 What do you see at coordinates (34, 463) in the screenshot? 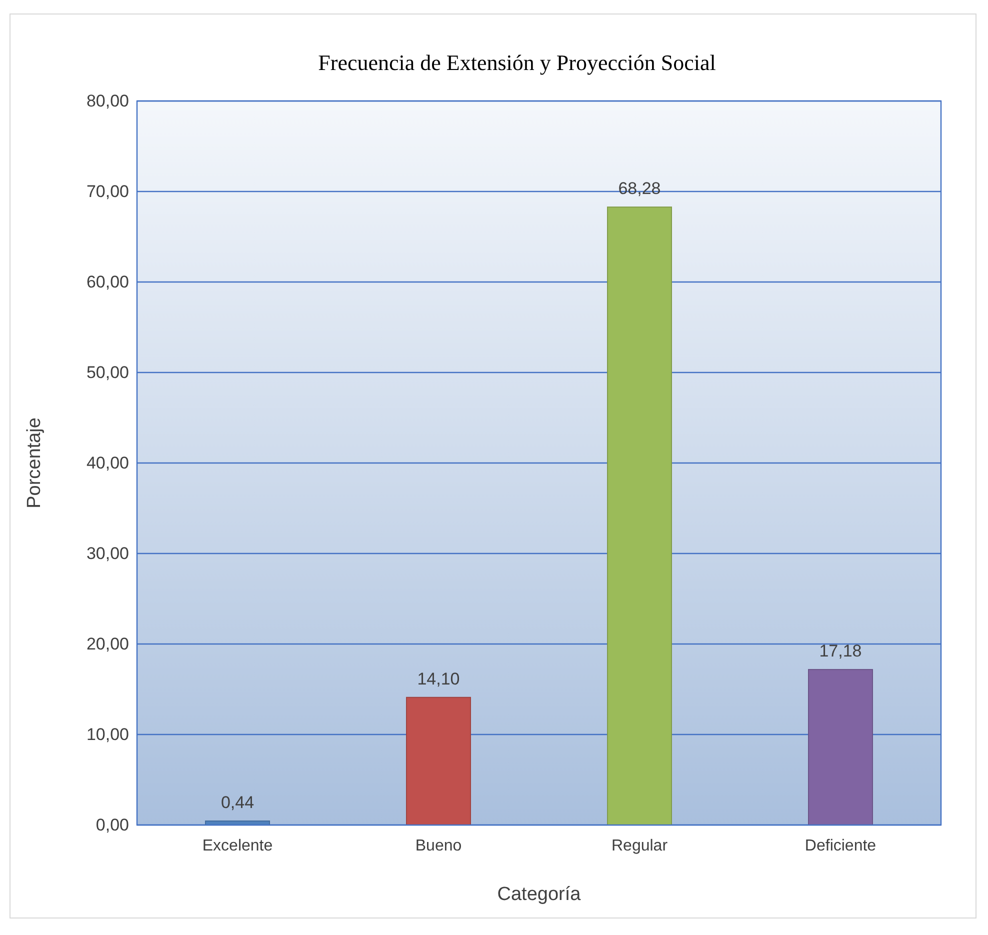
I see `y-axis-title: Porcentaje` at bounding box center [34, 463].